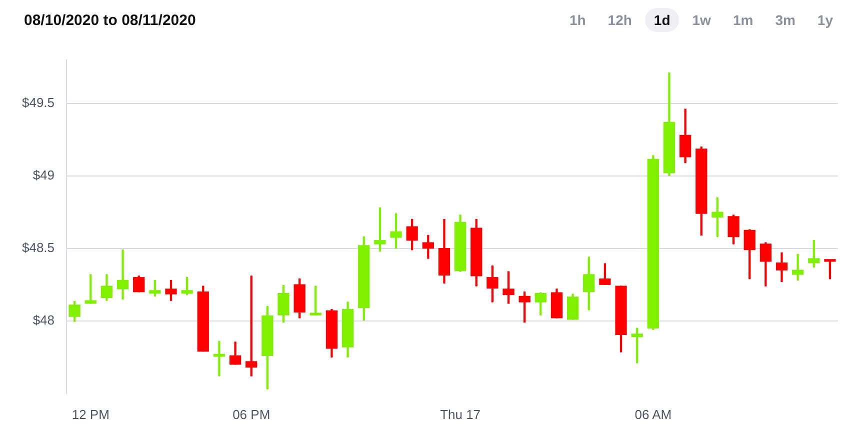 The width and height of the screenshot is (866, 441). I want to click on x-tick-label: 06 PM, so click(251, 414).